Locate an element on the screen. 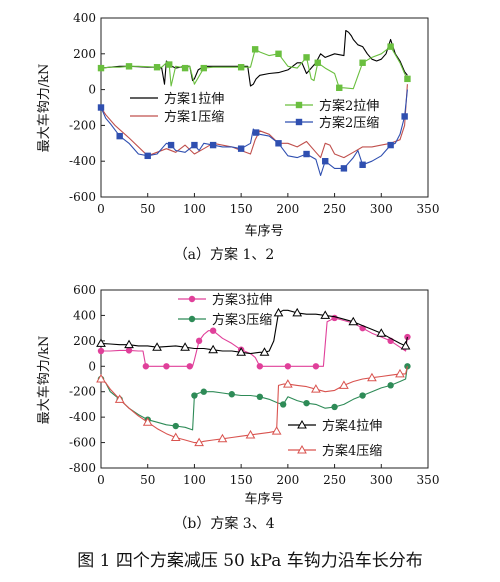 This screenshot has width=500, height=582. x-tick-label: 0 is located at coordinates (101, 480).